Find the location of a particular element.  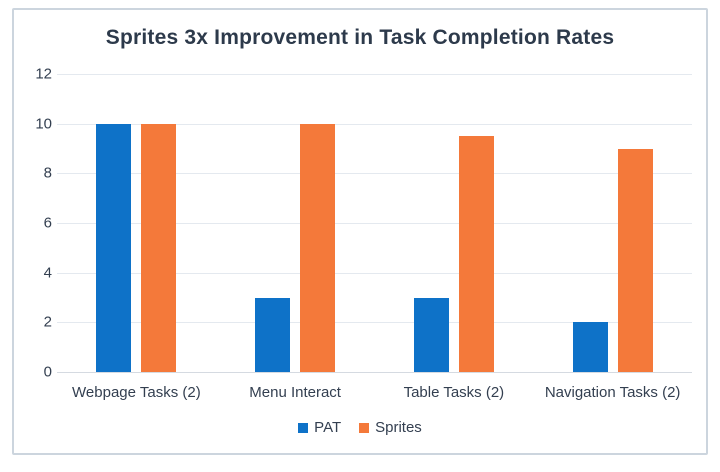

legend-label: PAT is located at coordinates (328, 427).